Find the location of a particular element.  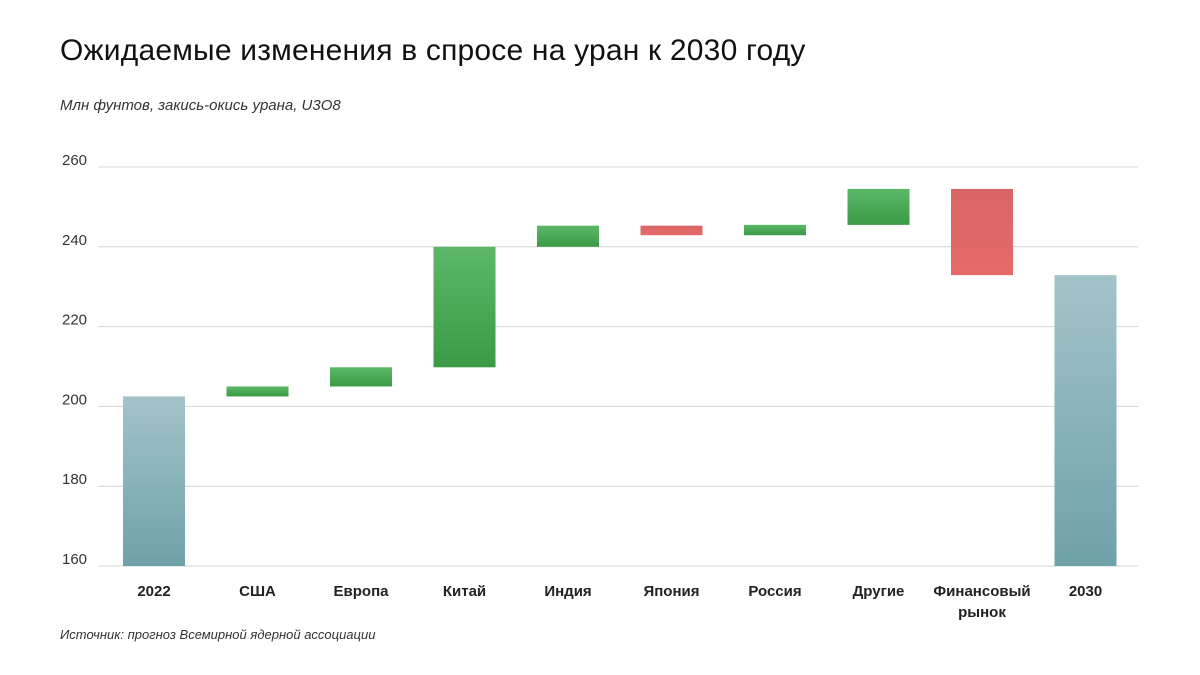

x-category-label: Россия is located at coordinates (774, 591).